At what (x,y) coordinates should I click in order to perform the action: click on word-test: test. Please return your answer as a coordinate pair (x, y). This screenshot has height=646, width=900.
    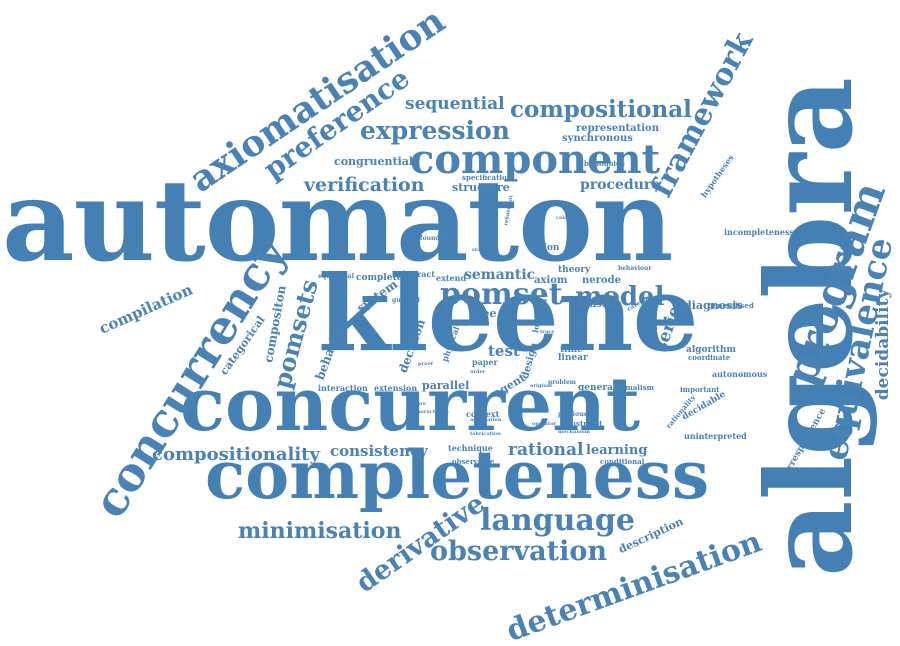
    Looking at the image, I should click on (504, 351).